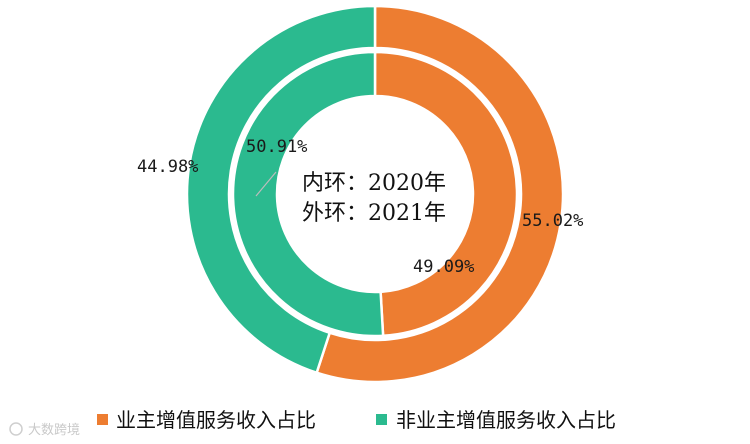  Describe the element at coordinates (266, 184) in the screenshot. I see `leader-line` at that location.